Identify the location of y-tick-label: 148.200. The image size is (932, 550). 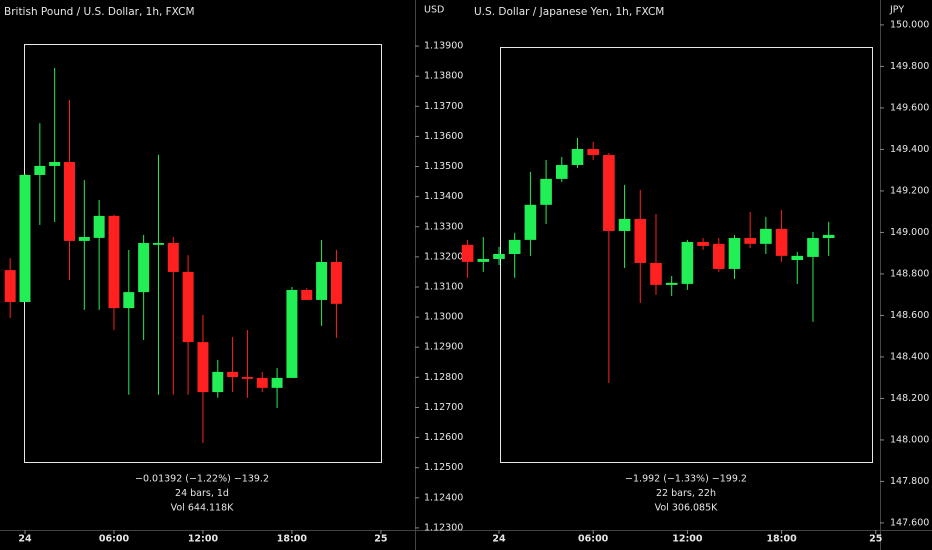
(909, 398).